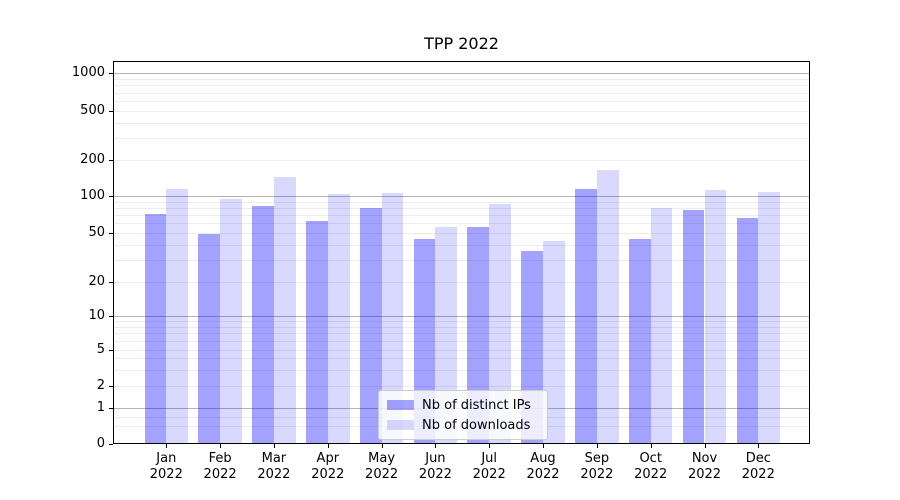  Describe the element at coordinates (543, 458) in the screenshot. I see `x-tick-label-month: Aug` at that location.